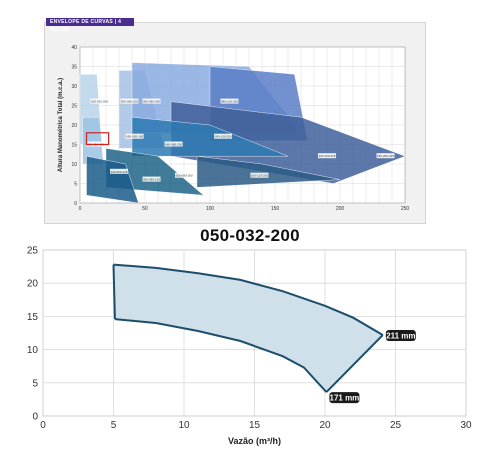  Describe the element at coordinates (248, 299) in the screenshot. I see `curve-211mm` at that location.